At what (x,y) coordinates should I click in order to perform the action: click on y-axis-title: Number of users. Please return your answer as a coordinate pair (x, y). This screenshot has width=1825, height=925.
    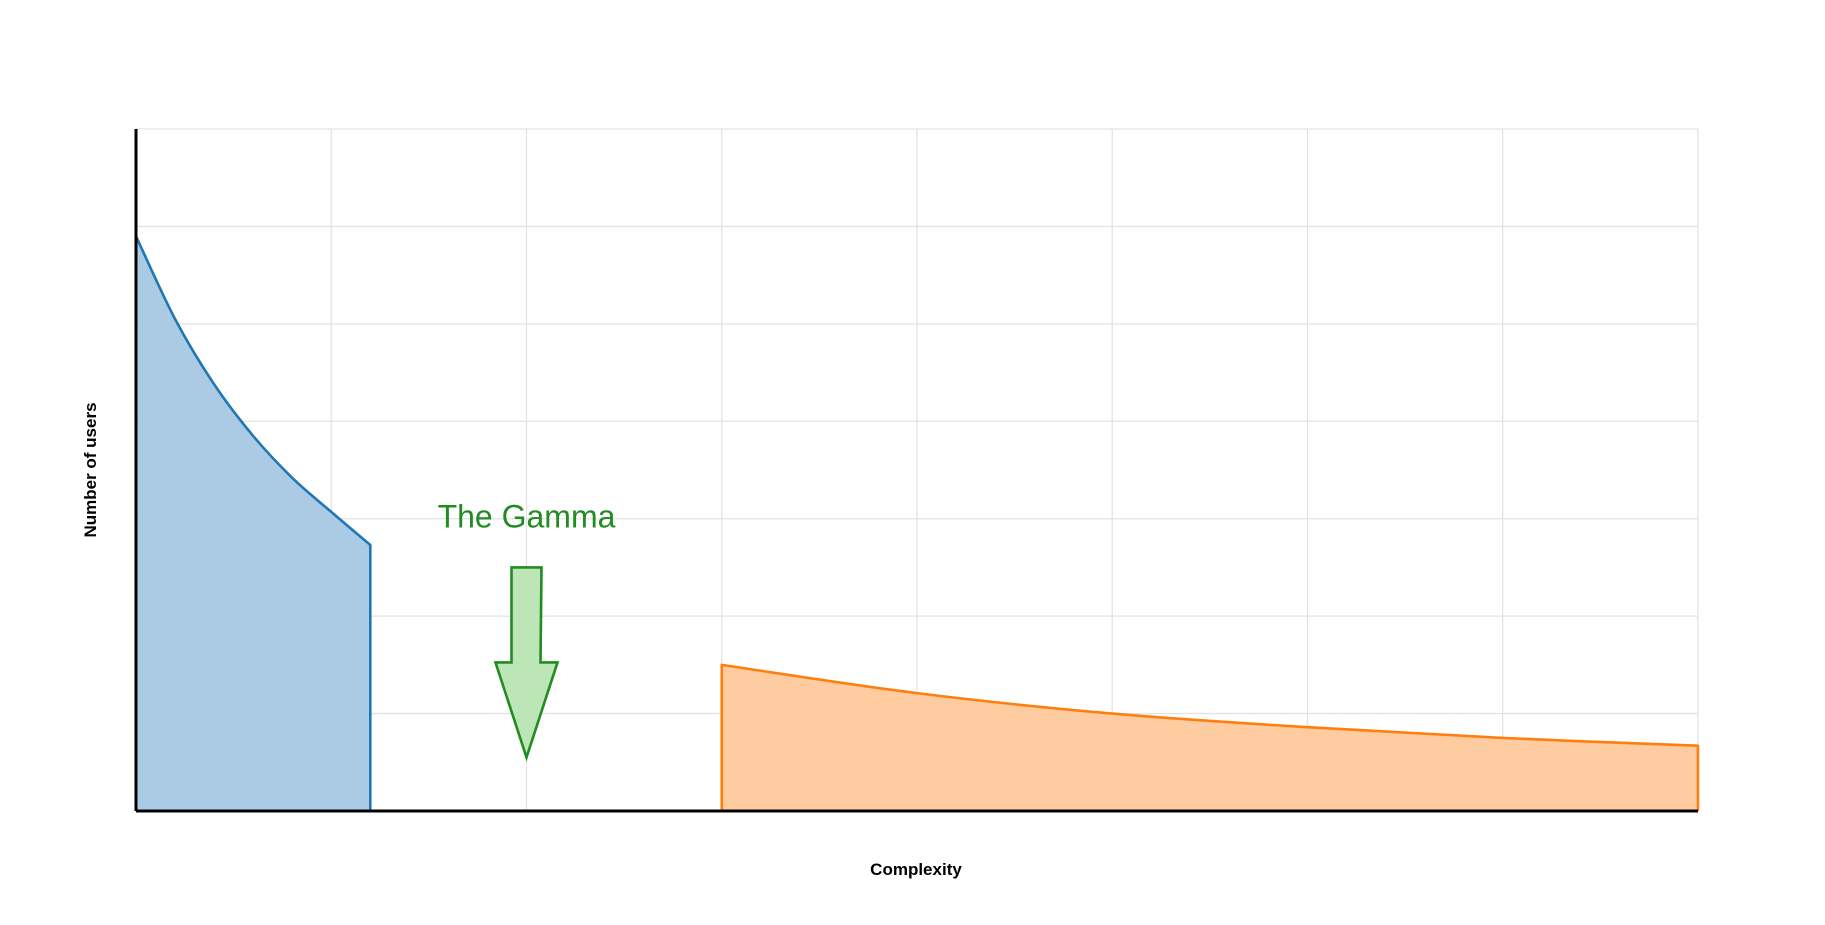
    Looking at the image, I should click on (90, 469).